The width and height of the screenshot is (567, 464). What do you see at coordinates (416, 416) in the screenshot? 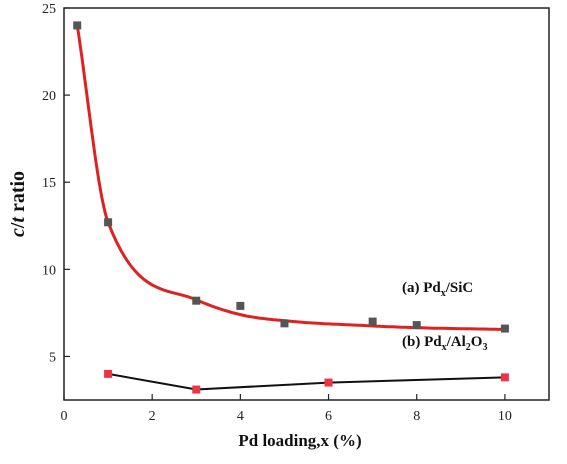
I see `x-tick-label: 8` at bounding box center [416, 416].